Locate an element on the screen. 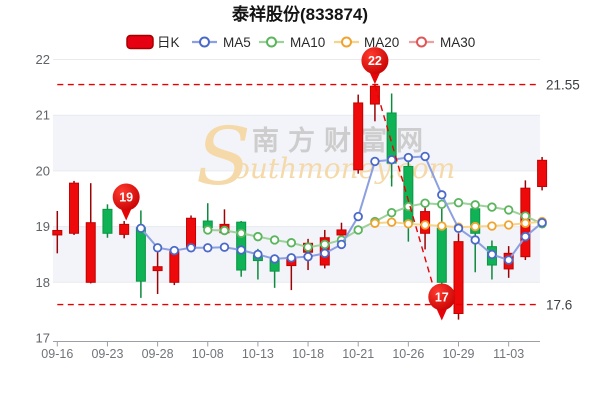 The image size is (600, 400). badge-circle is located at coordinates (126, 197).